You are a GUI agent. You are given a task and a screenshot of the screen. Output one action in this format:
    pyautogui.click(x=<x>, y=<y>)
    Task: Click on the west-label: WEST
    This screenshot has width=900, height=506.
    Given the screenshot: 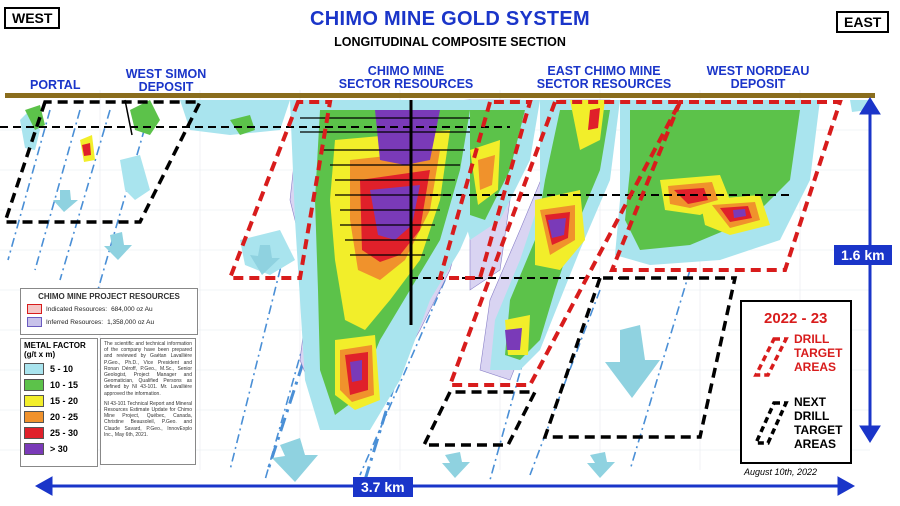 What is the action you would take?
    pyautogui.click(x=32, y=18)
    